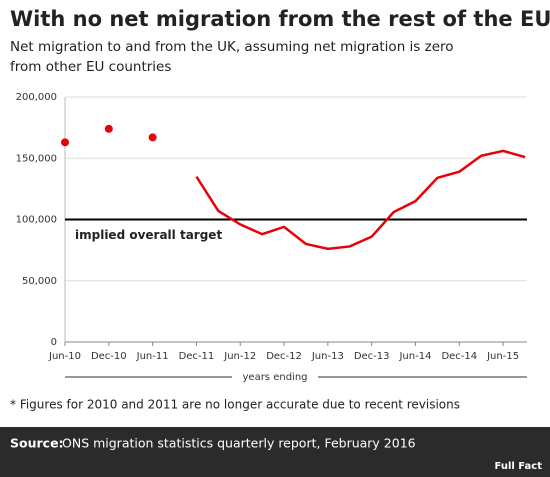 This screenshot has height=477, width=550. Describe the element at coordinates (197, 356) in the screenshot. I see `x-tick-label: Dec-11` at that location.